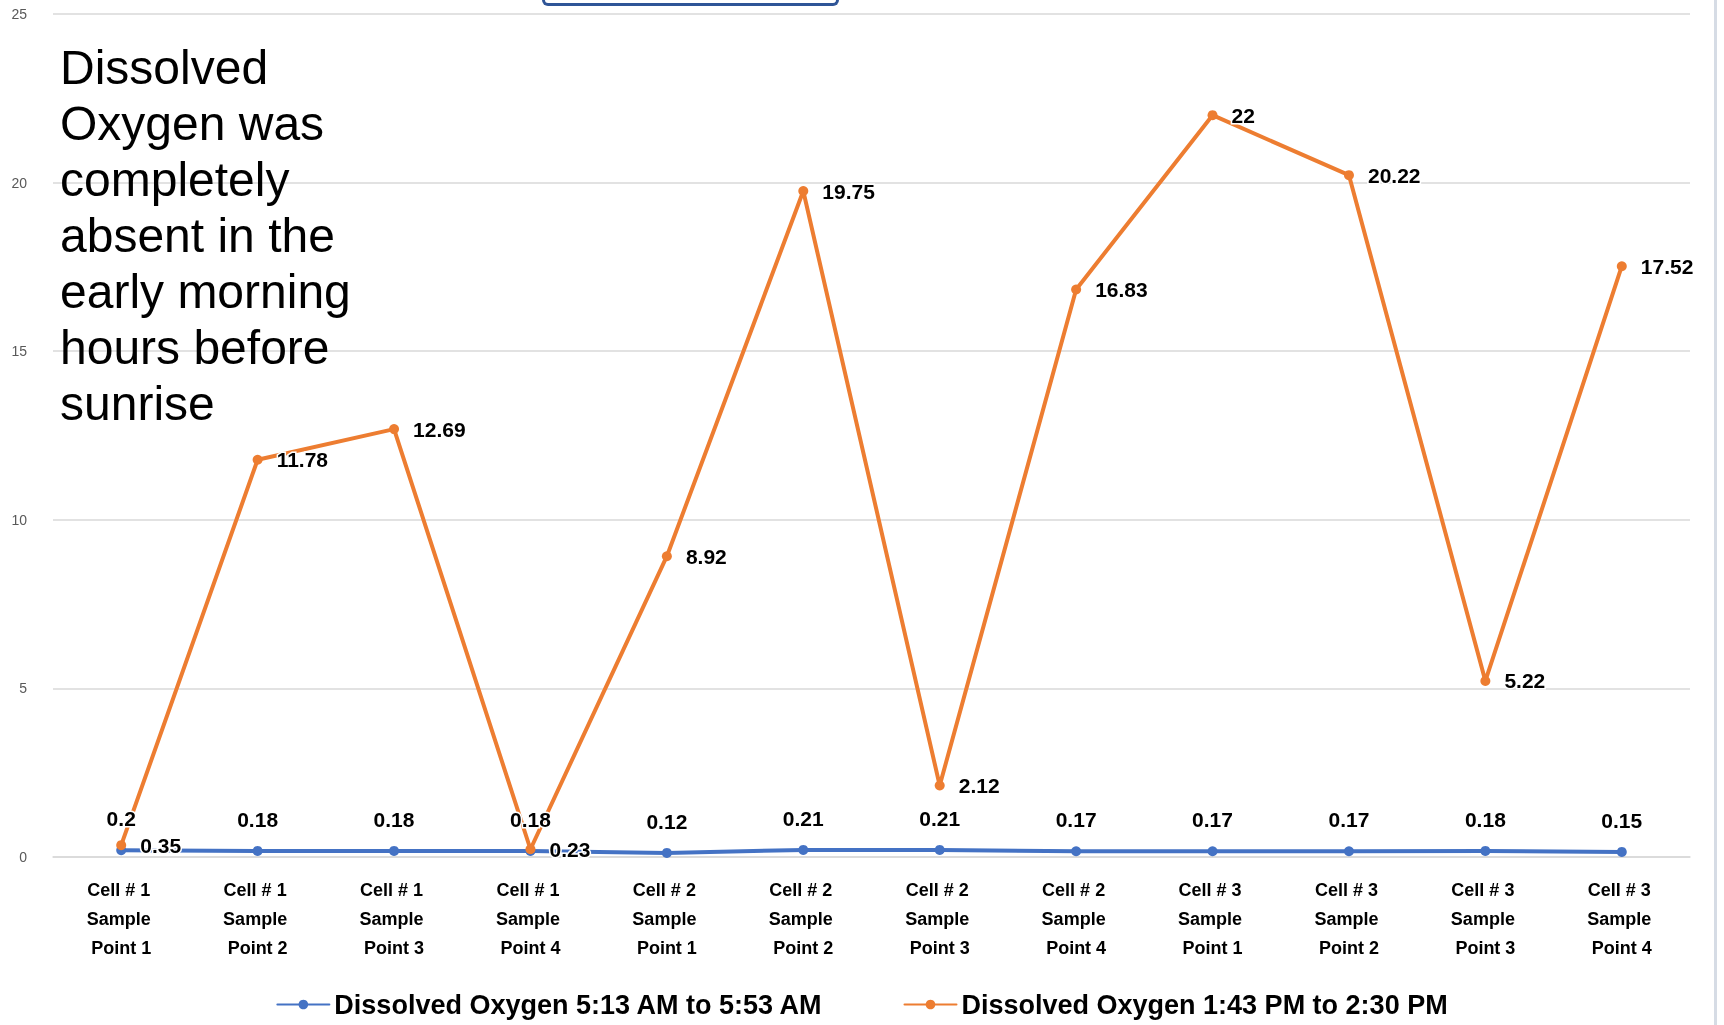 The image size is (1724, 1025). I want to click on x-tick-label: Cell # 2 Sample Point 4, so click(1076, 918).